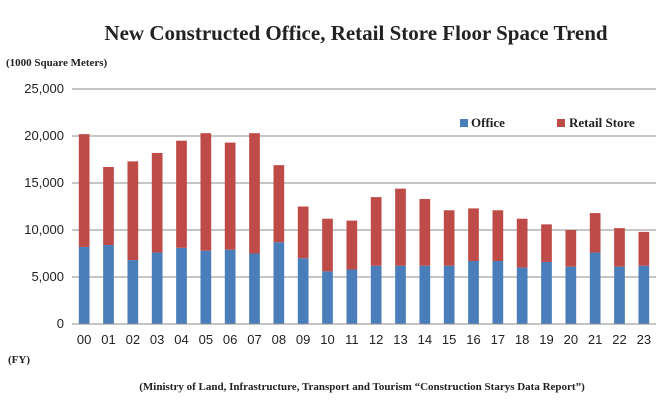 This screenshot has height=409, width=664. What do you see at coordinates (60, 323) in the screenshot?
I see `y-tick-label: 0` at bounding box center [60, 323].